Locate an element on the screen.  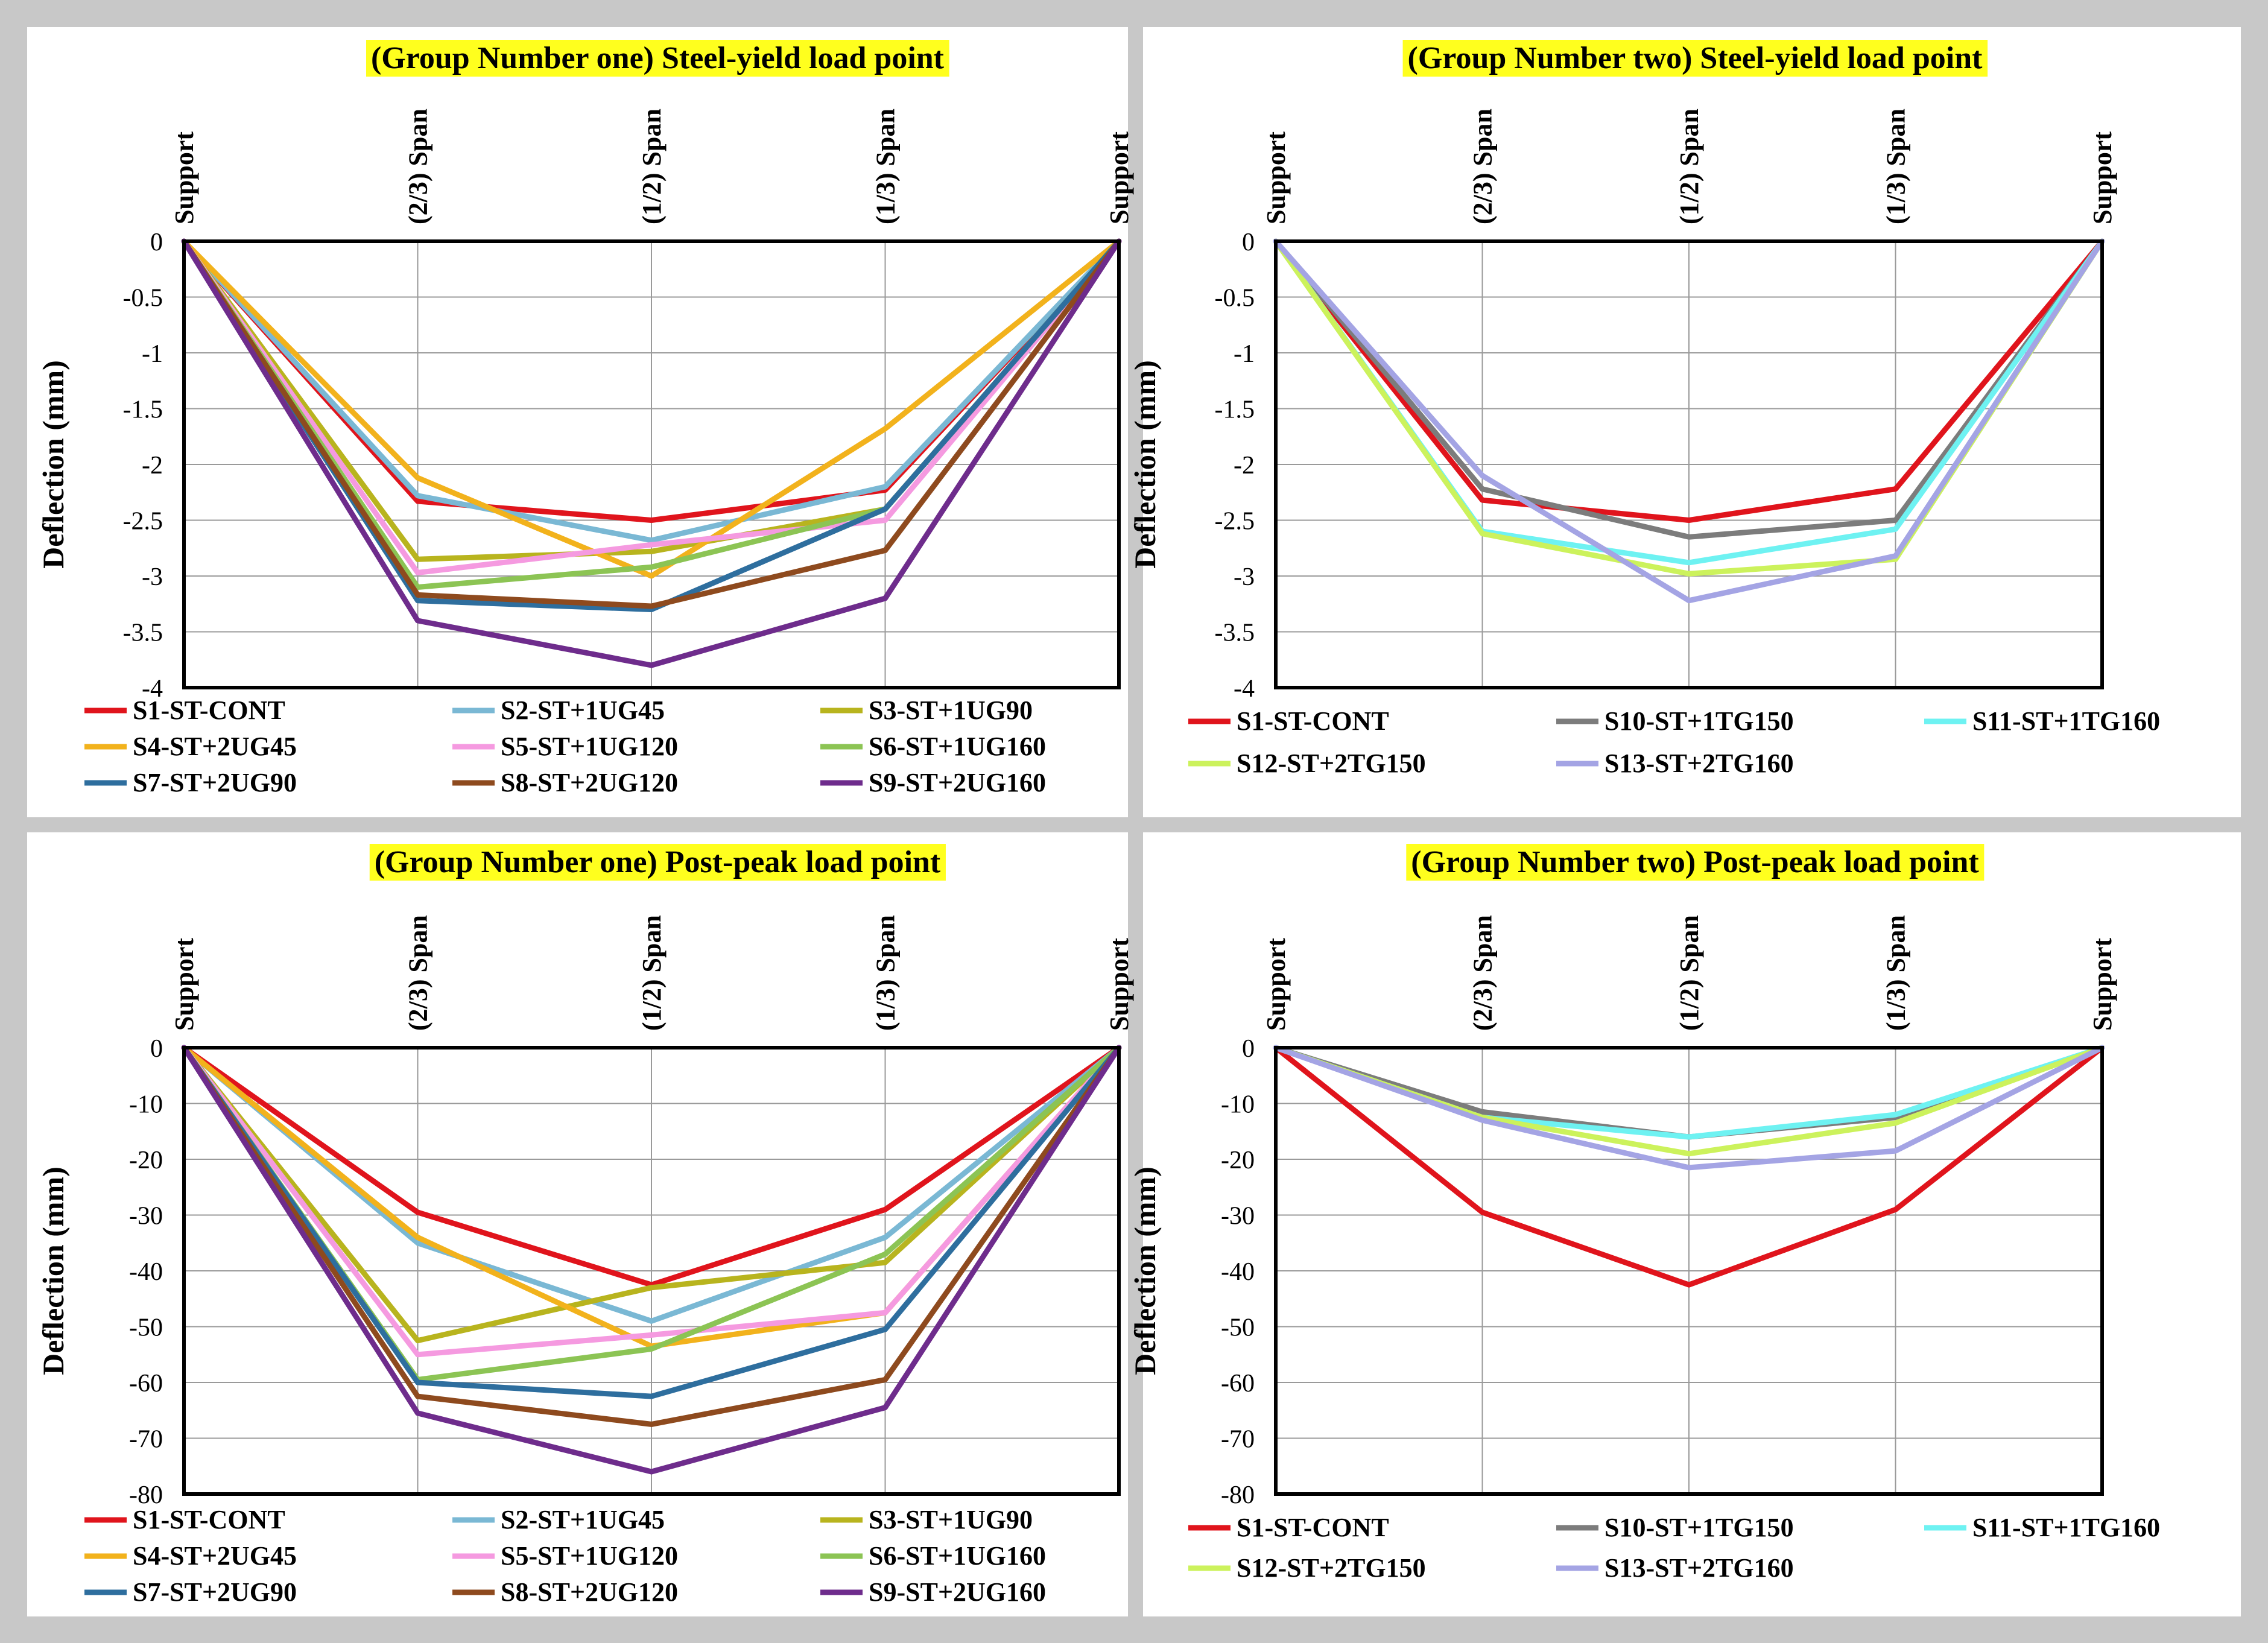
y-tick-label: -20 is located at coordinates (1238, 1160).